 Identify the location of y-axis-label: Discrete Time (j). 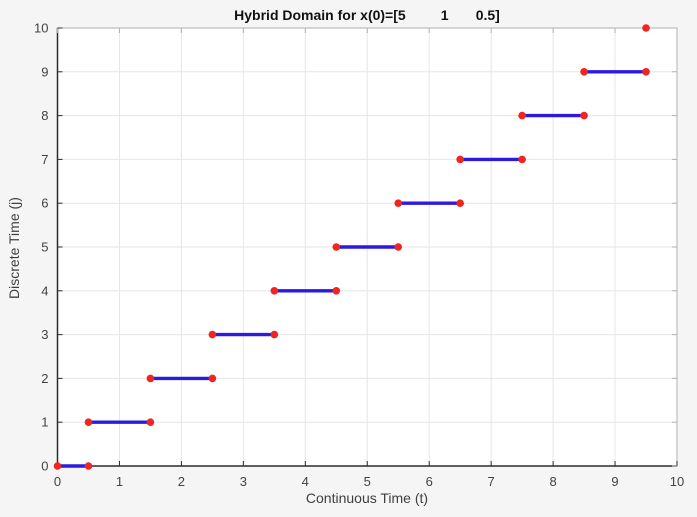
(14, 248).